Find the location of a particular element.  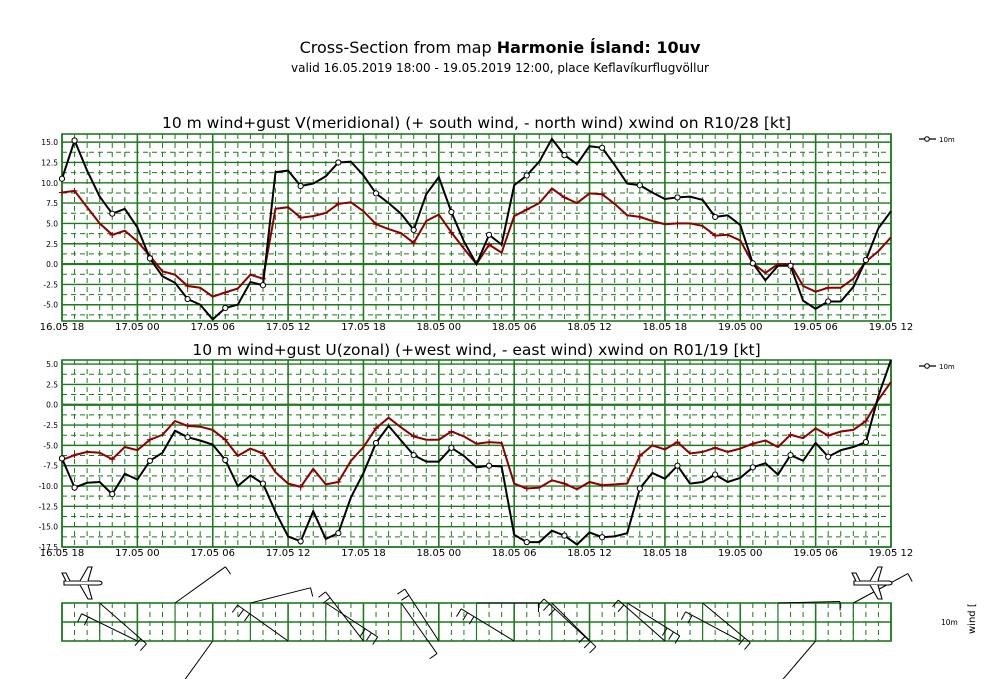

plane-body is located at coordinates (873, 583).